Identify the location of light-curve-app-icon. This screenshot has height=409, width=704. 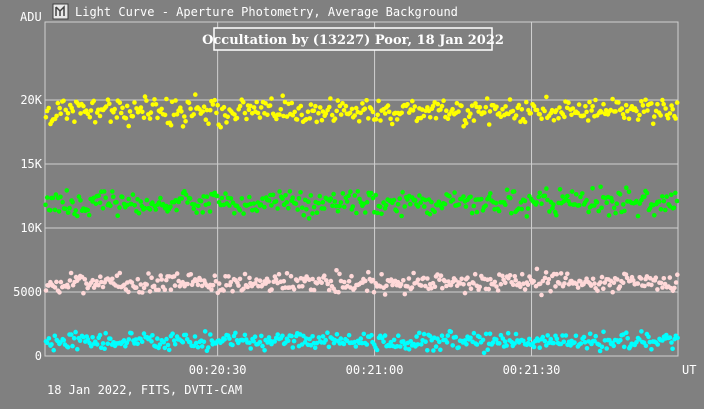
(60, 11).